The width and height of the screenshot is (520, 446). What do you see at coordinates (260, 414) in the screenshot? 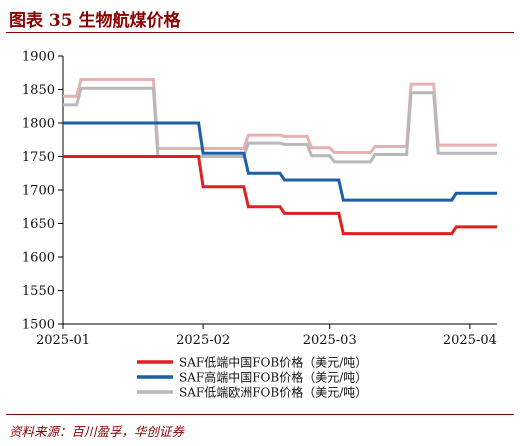
I see `source-rule` at bounding box center [260, 414].